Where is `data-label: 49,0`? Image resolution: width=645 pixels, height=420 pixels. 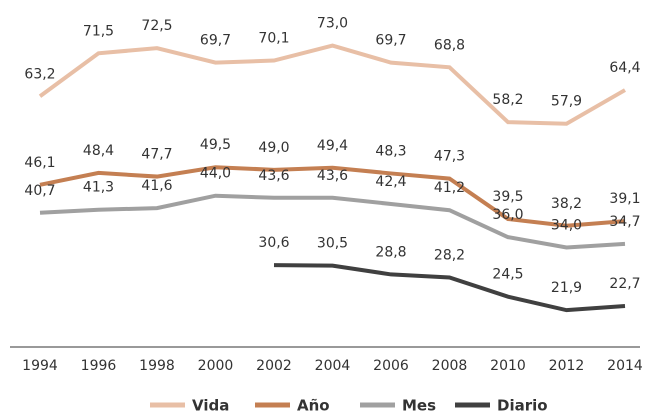 data-label: 49,0 is located at coordinates (273, 148).